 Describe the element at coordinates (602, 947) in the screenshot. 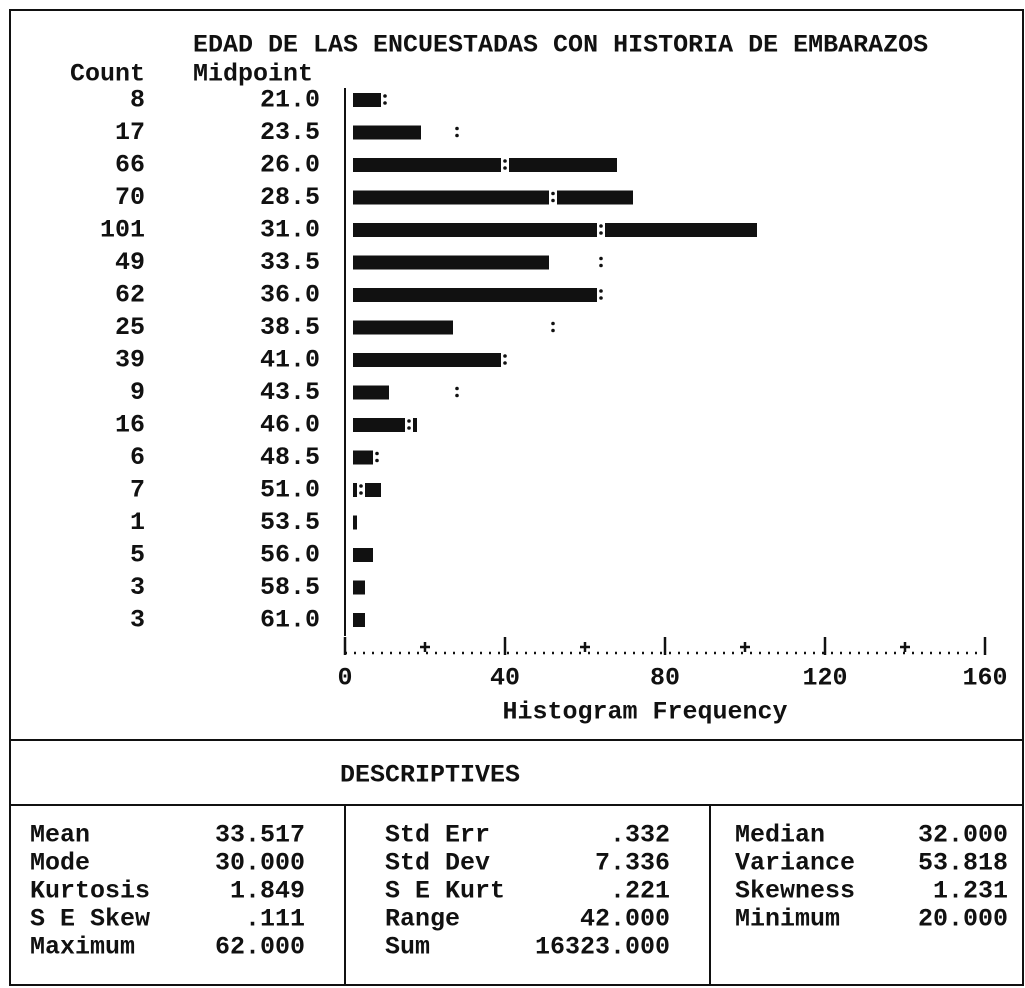

I see `stat-value: 16323.000` at that location.